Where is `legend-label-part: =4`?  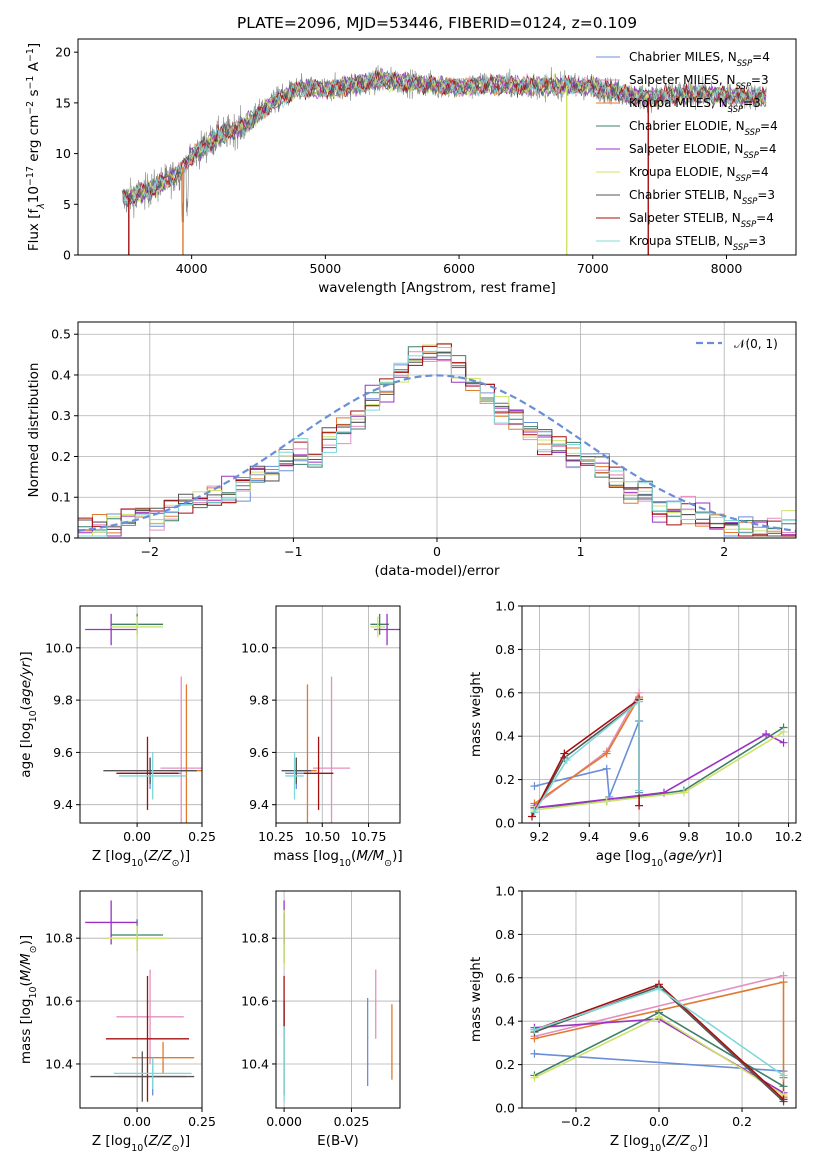 legend-label-part: =4 is located at coordinates (760, 172).